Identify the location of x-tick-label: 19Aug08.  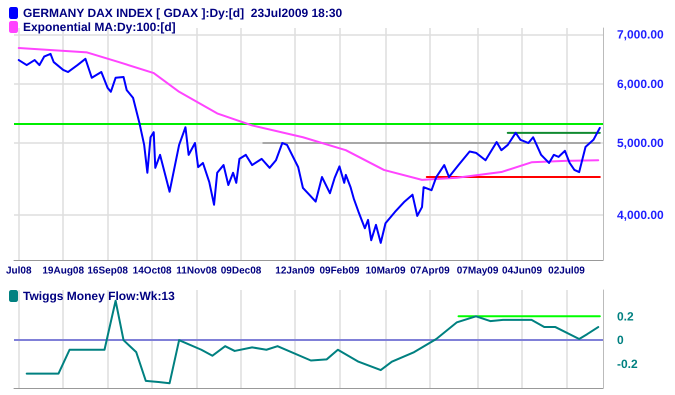
(63, 271).